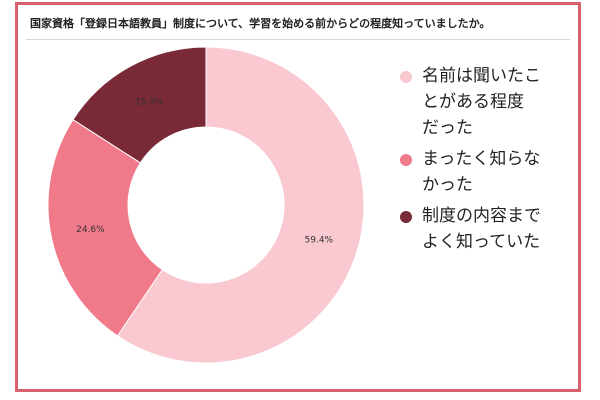  What do you see at coordinates (490, 229) in the screenshot?
I see `legend-item-2: 制度の内容まで よく知っていた` at bounding box center [490, 229].